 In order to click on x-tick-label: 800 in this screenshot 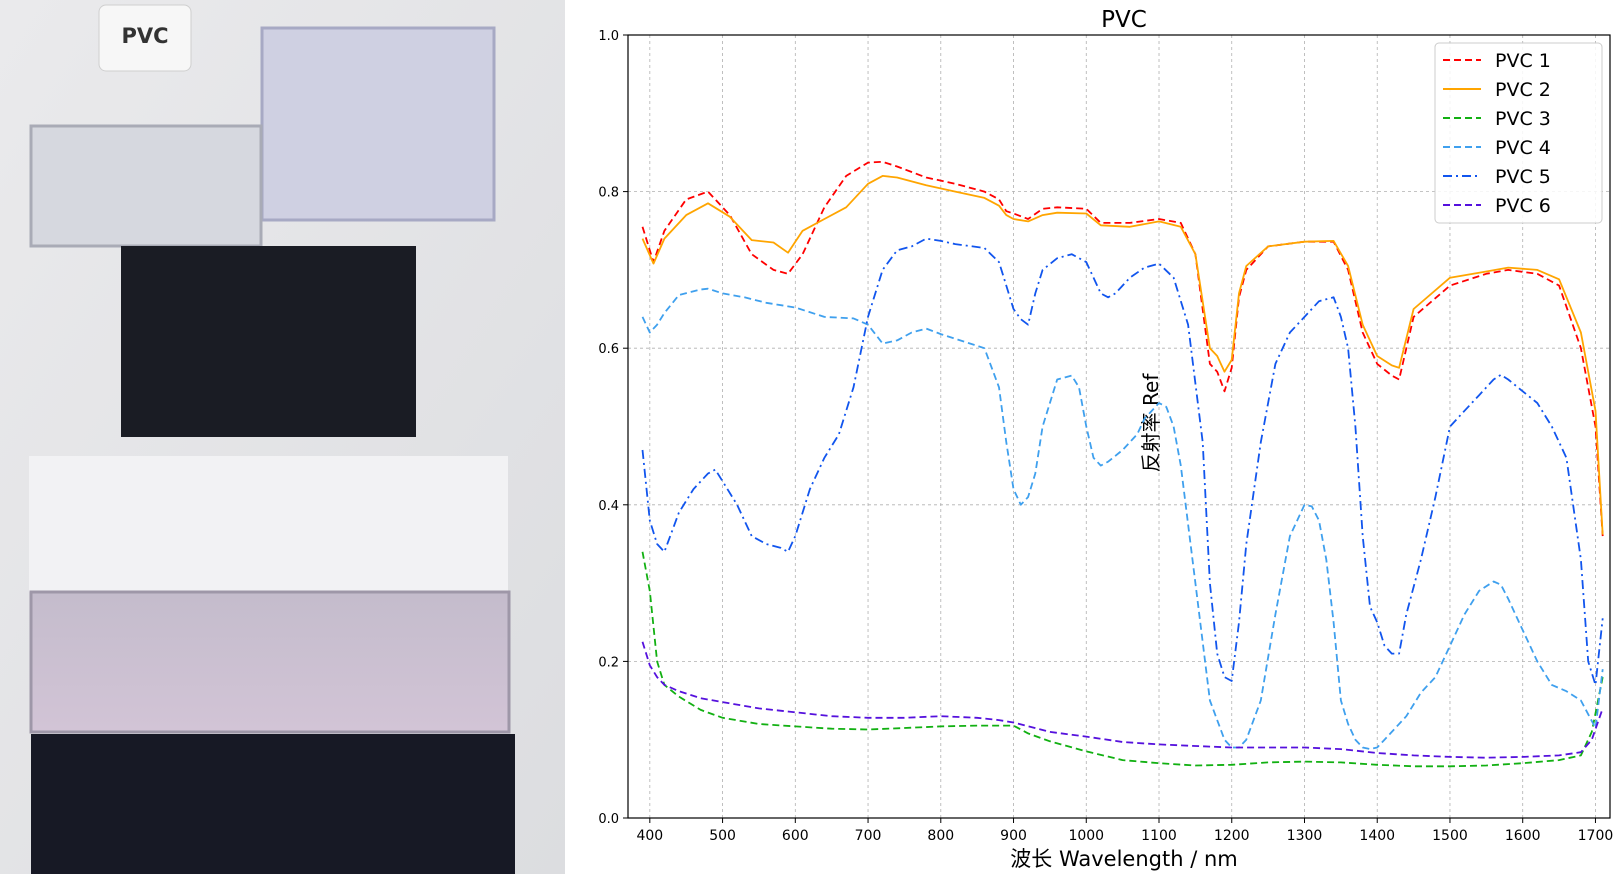, I will do `click(940, 836)`.